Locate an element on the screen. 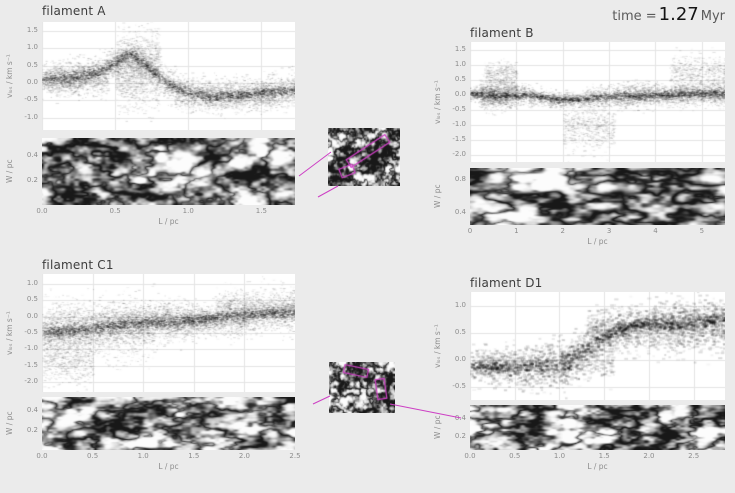  pv-diagram-C1 is located at coordinates (168, 333).